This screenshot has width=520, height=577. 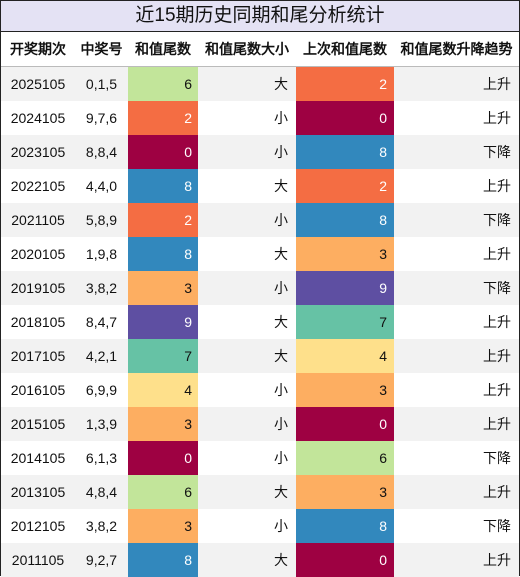 I want to click on header-trend: 和值尾数升降趋势, so click(x=456, y=49).